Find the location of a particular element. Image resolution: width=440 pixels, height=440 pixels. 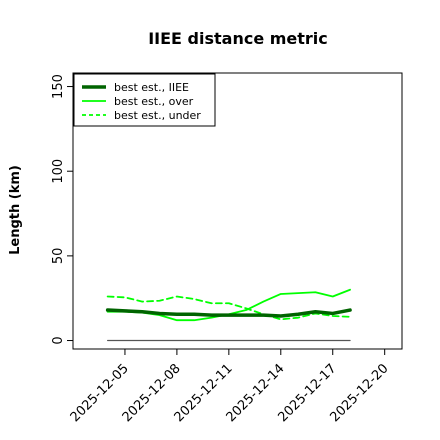

y-axis: 0 50 100 150 is located at coordinates (62, 209).